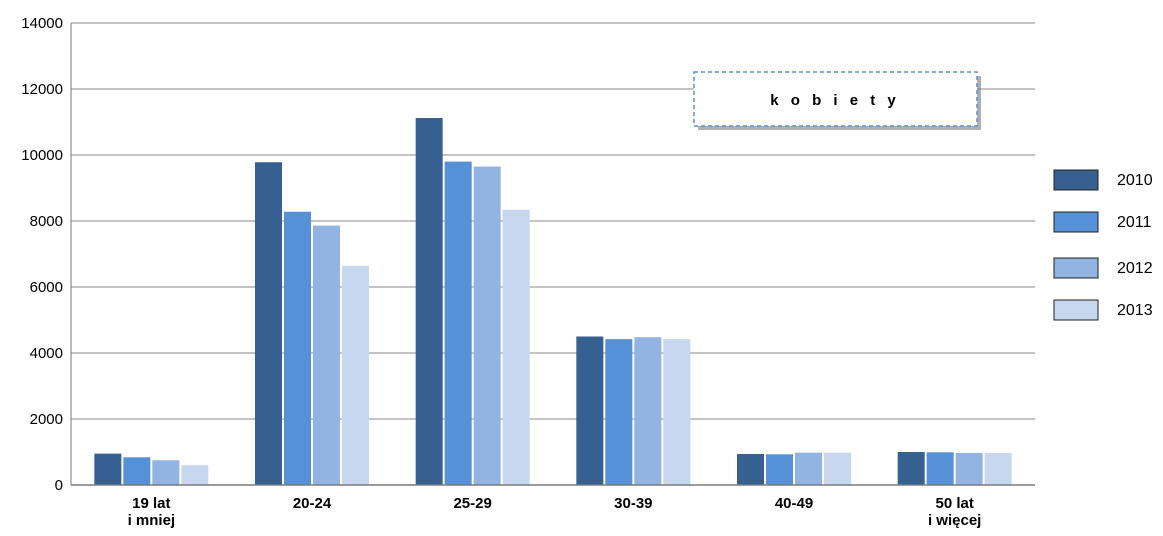  Describe the element at coordinates (151, 503) in the screenshot. I see `x-category-label: 19 lat` at that location.